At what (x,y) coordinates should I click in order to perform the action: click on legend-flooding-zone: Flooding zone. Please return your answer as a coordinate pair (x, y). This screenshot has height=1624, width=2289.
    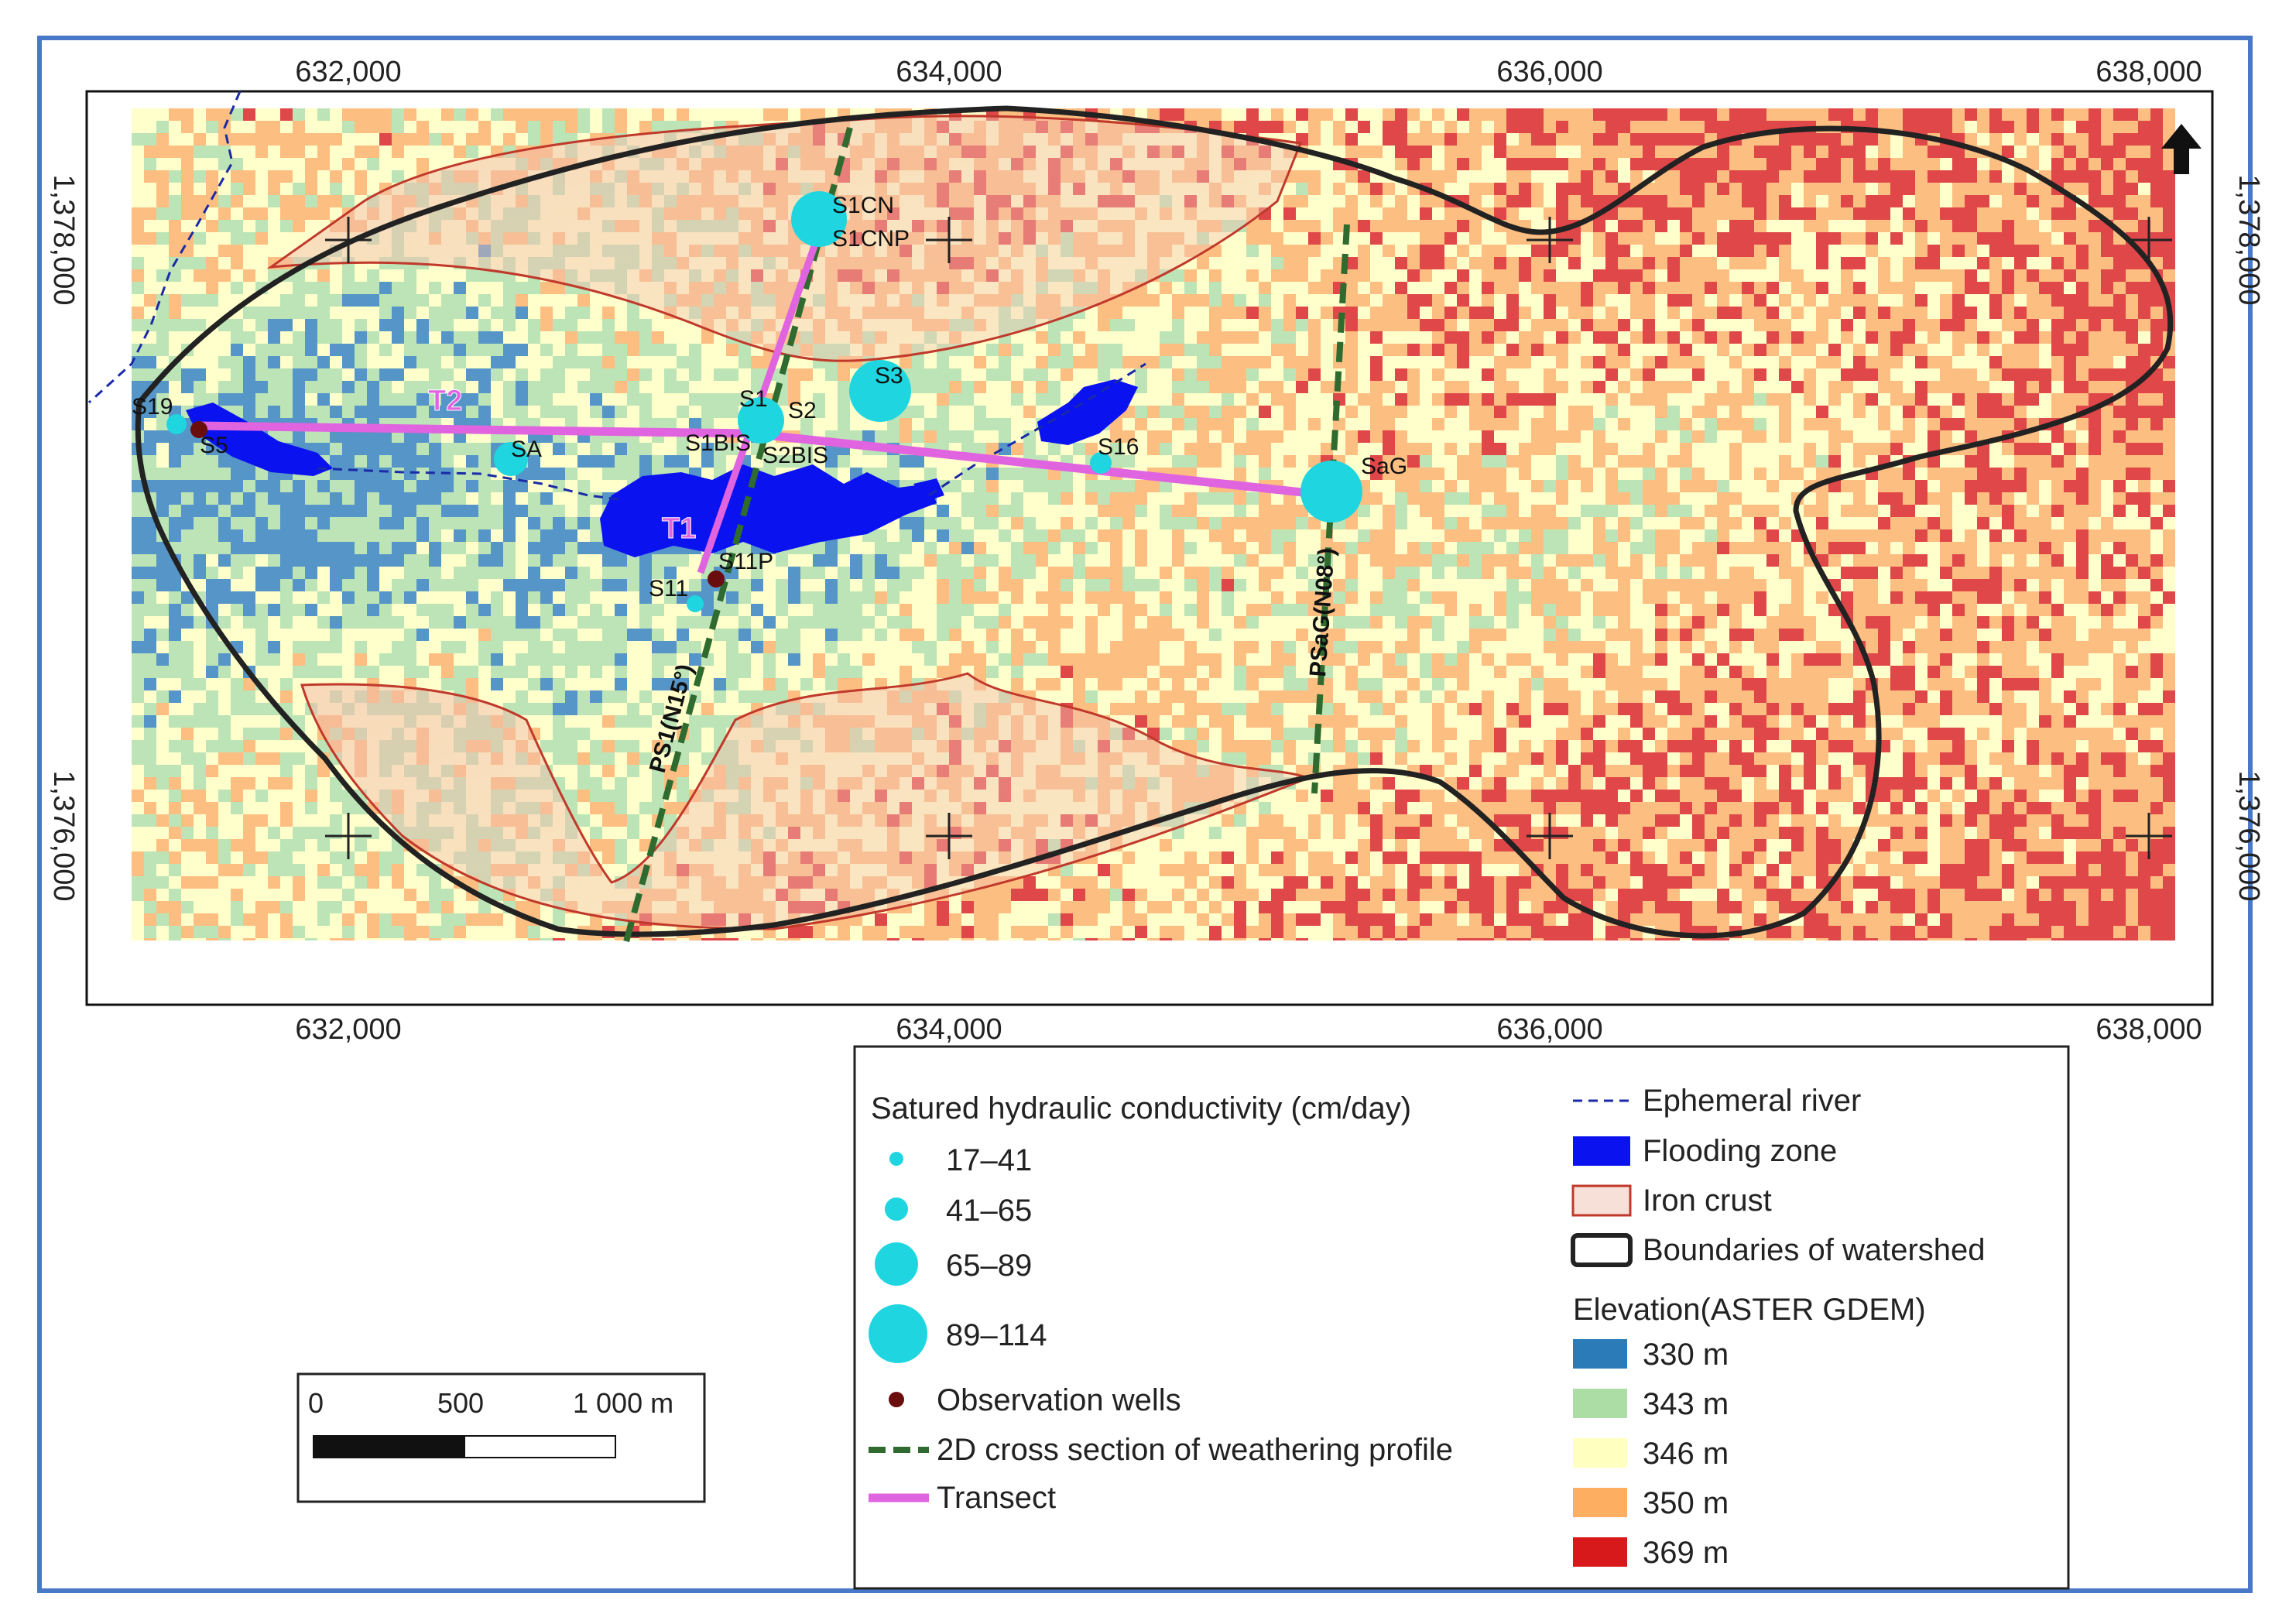
    Looking at the image, I should click on (1740, 1151).